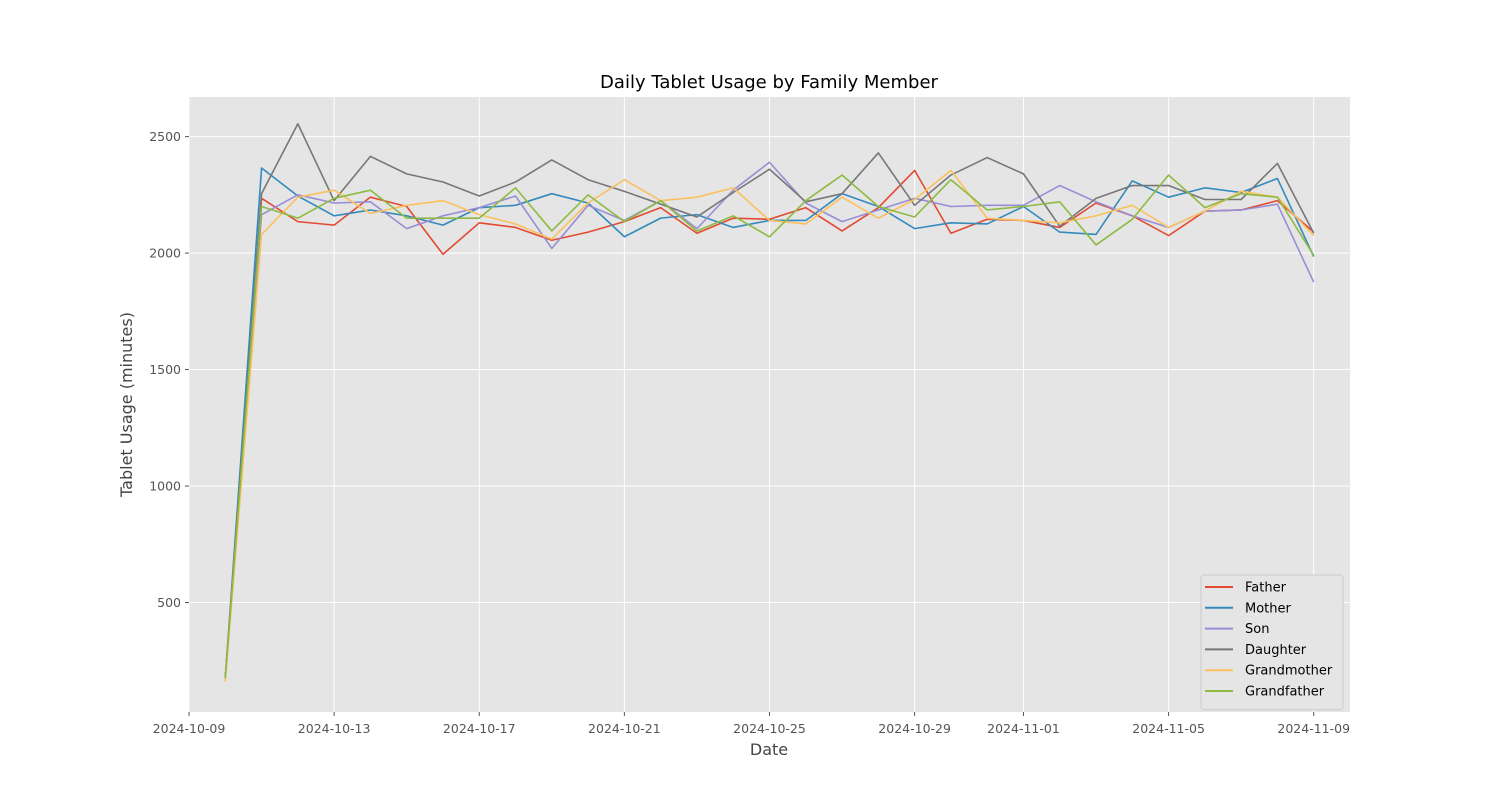  I want to click on legend-label: Daughter, so click(1276, 650).